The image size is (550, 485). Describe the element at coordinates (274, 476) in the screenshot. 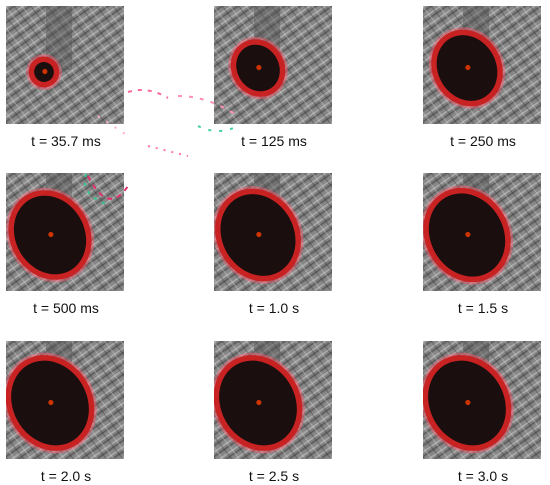

I see `time-label: t = 2.5 s` at that location.